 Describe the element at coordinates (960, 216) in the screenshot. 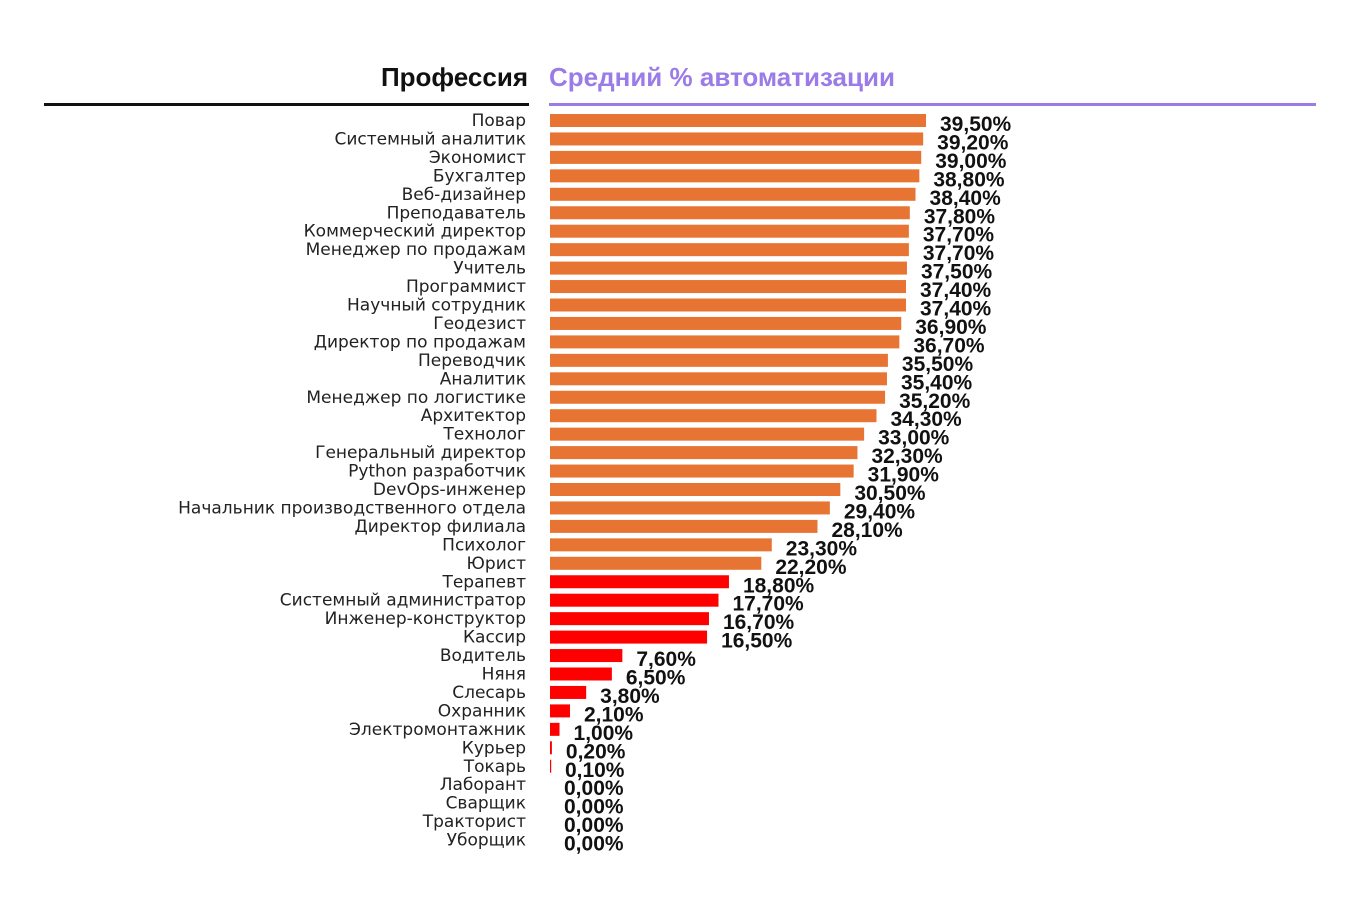

I see `value-label: 37,80%` at that location.